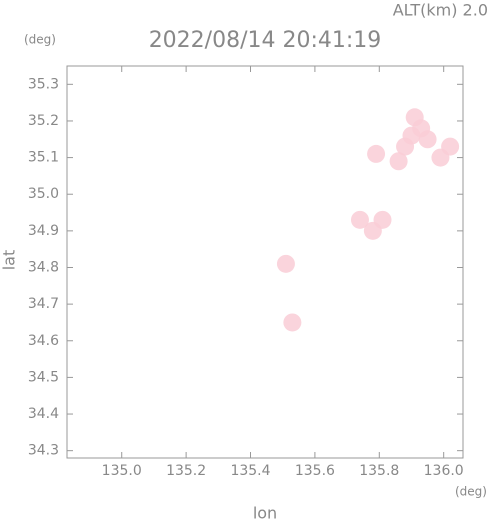  What do you see at coordinates (9, 260) in the screenshot?
I see `y-axis-label: lat` at bounding box center [9, 260].